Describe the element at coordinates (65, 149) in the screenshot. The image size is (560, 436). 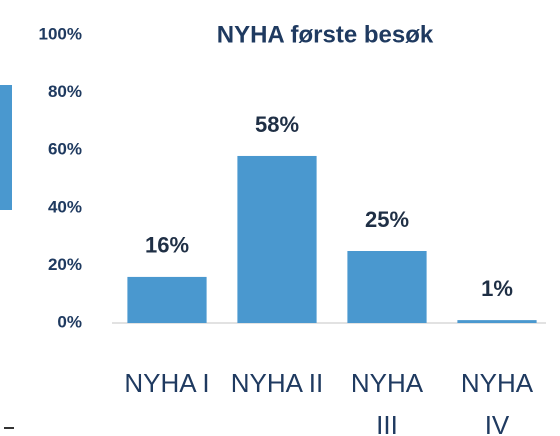
I see `y-tick-label: 60%` at that location.